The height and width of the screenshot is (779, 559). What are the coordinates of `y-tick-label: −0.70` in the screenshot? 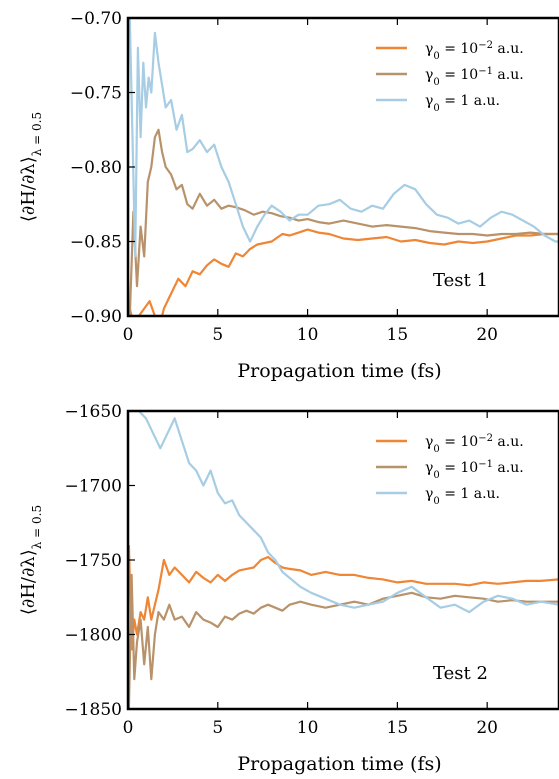 It's located at (96, 19).